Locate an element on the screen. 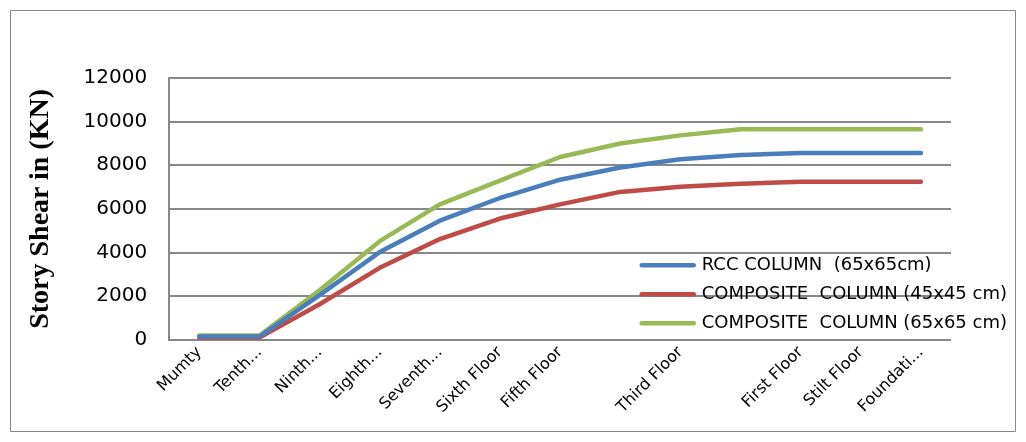  y-tick-label: 6000 is located at coordinates (122, 207).